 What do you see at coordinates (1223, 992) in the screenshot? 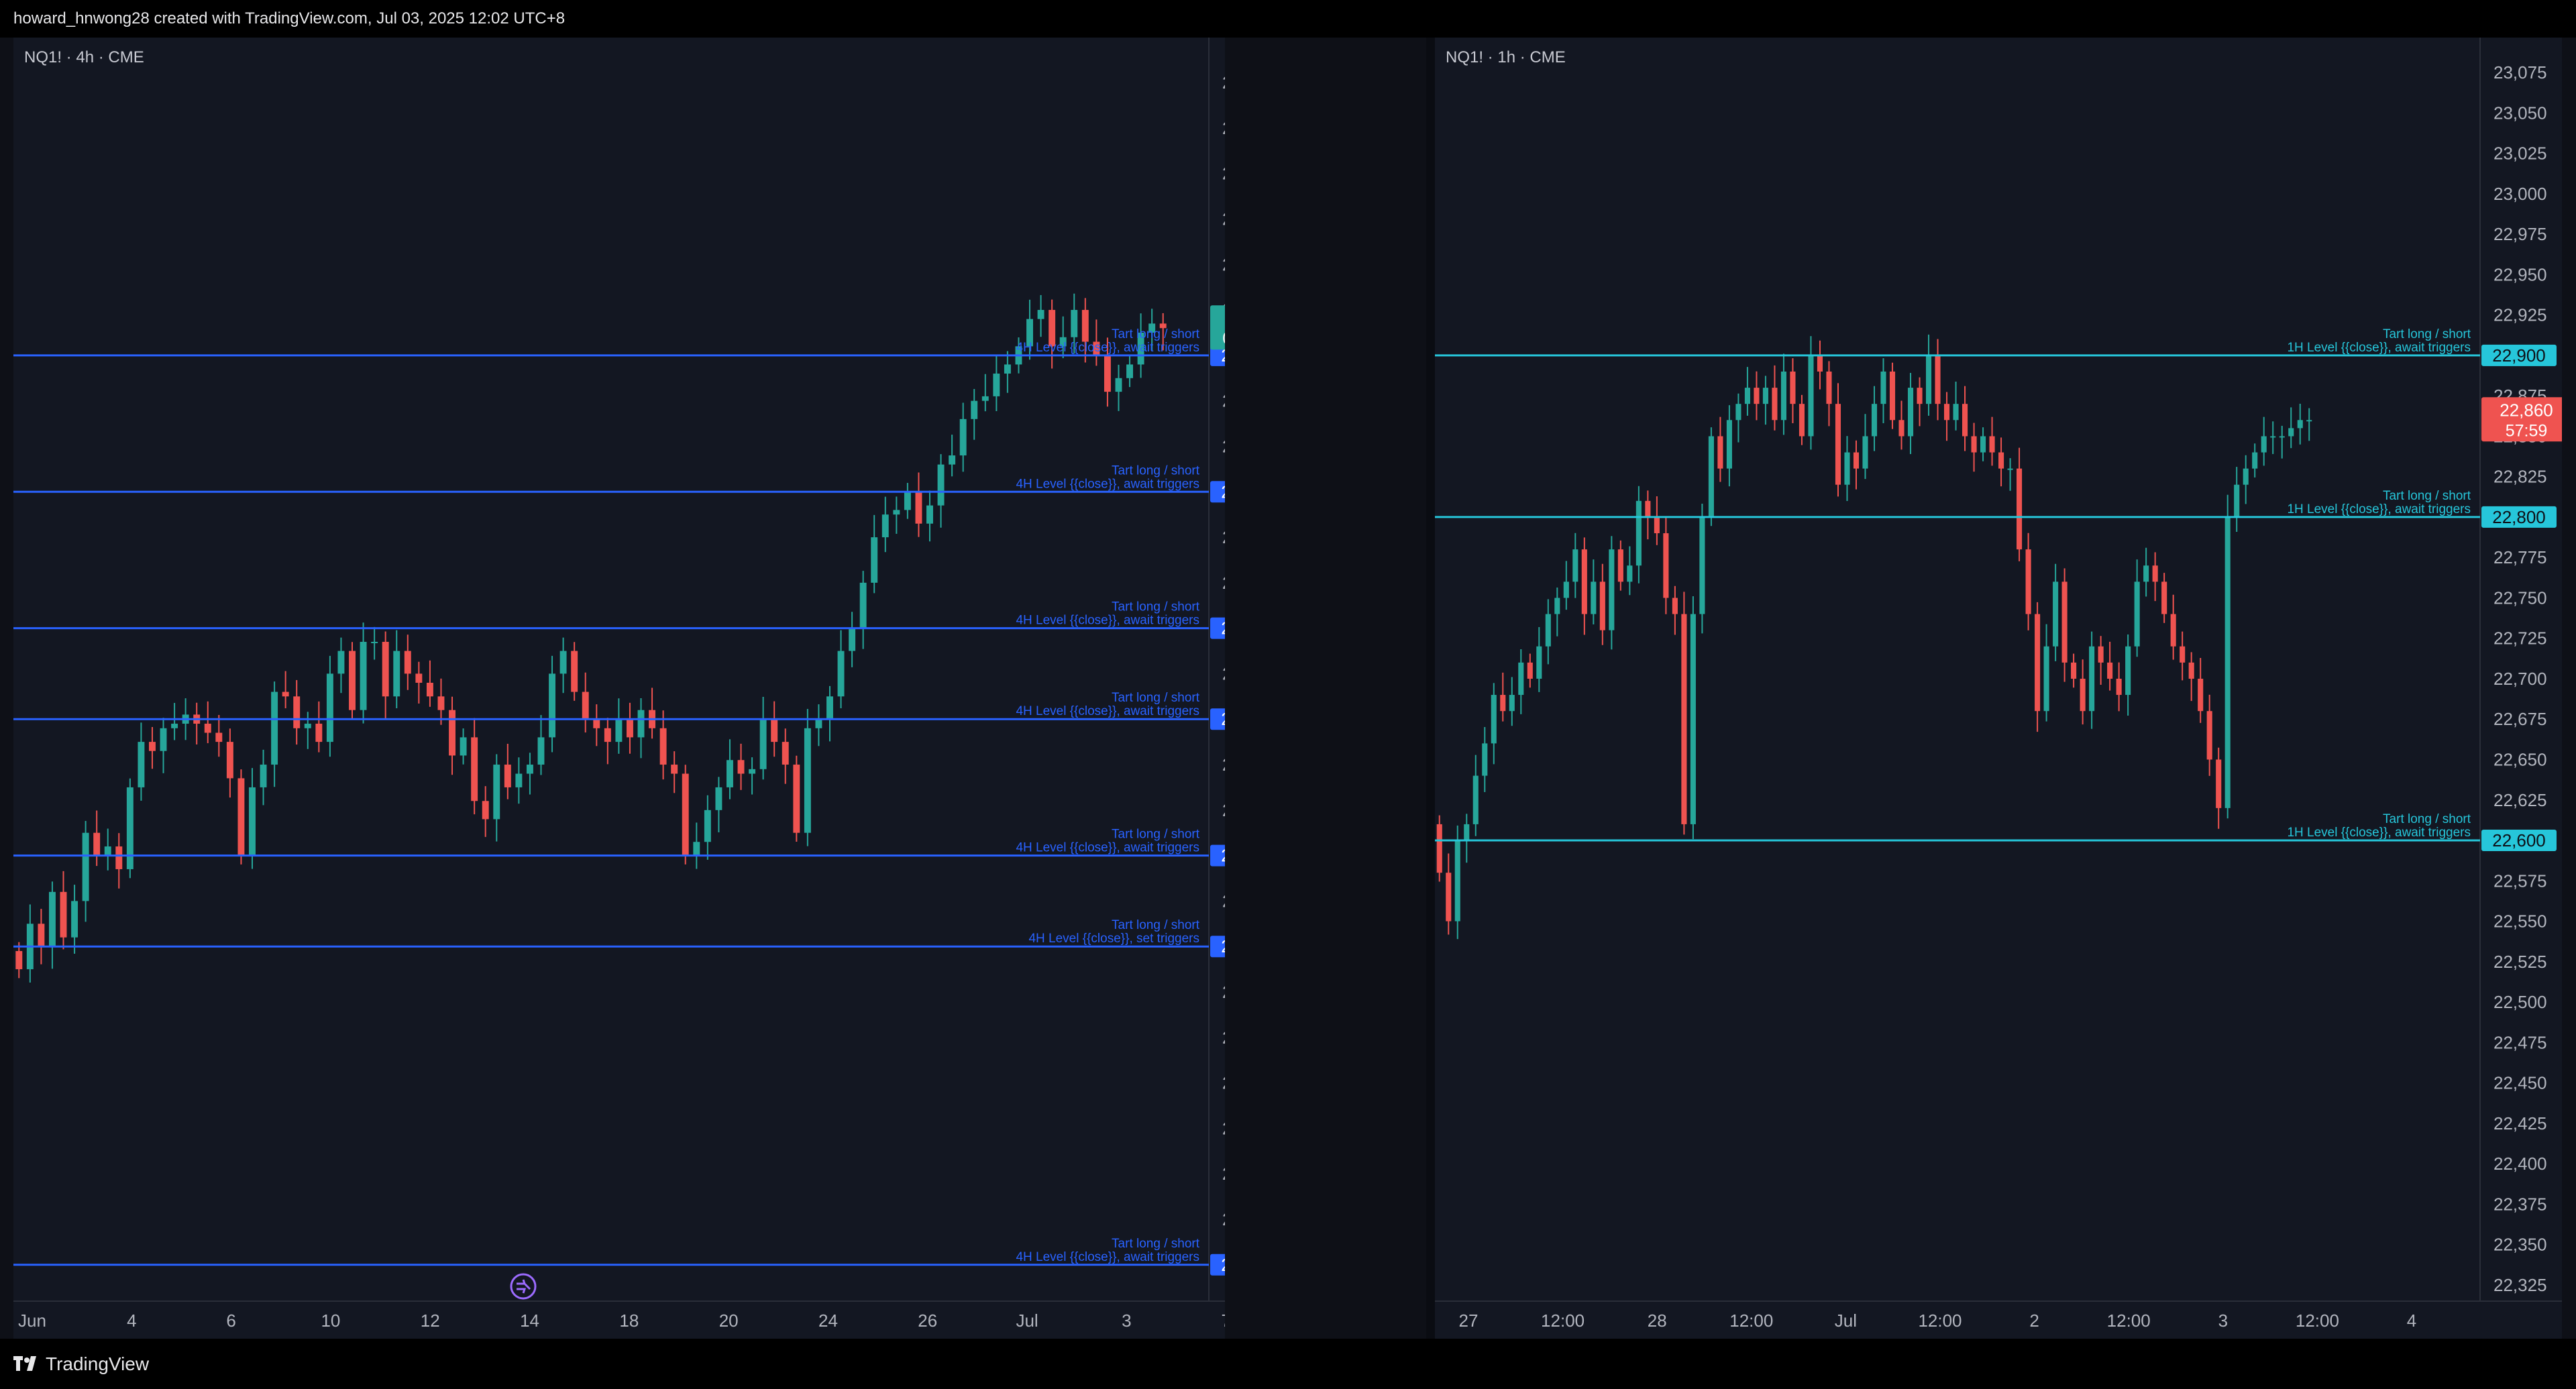
I see `price-tick-label: 21,400` at bounding box center [1223, 992].